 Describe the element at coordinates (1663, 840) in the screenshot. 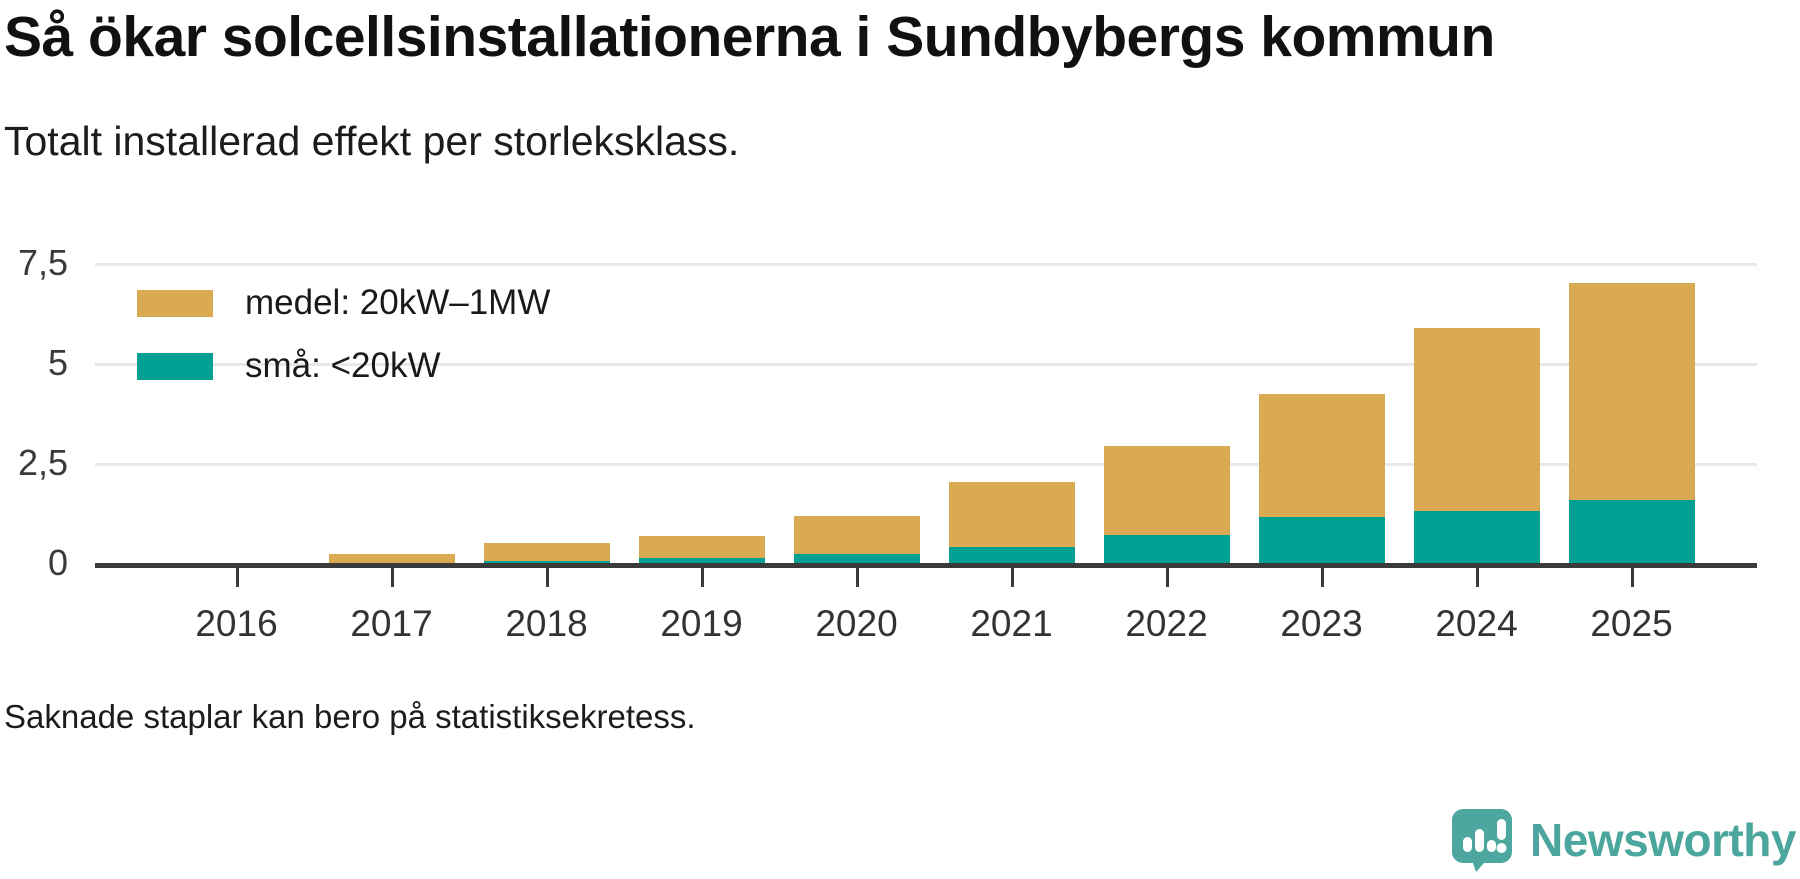

I see `newsworthy-wordmark: Newsworthy` at that location.